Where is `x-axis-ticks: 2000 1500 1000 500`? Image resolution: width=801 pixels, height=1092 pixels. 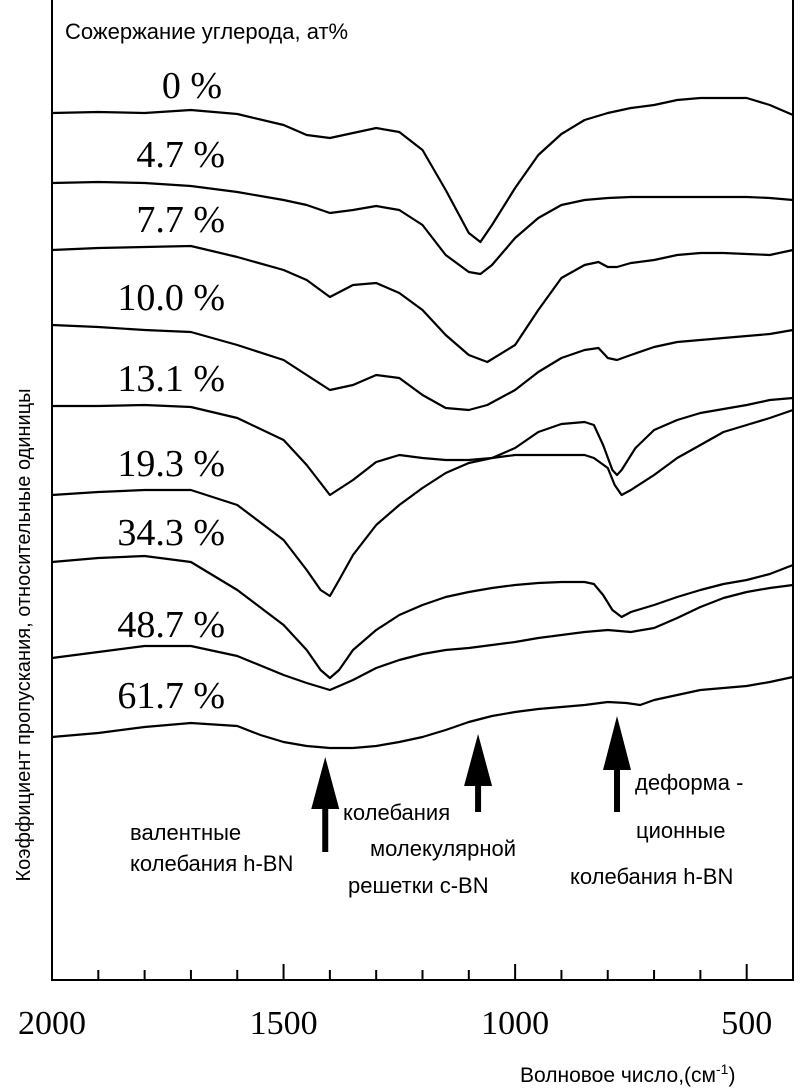 x-axis-ticks: 2000 1500 1000 500 is located at coordinates (406, 1003).